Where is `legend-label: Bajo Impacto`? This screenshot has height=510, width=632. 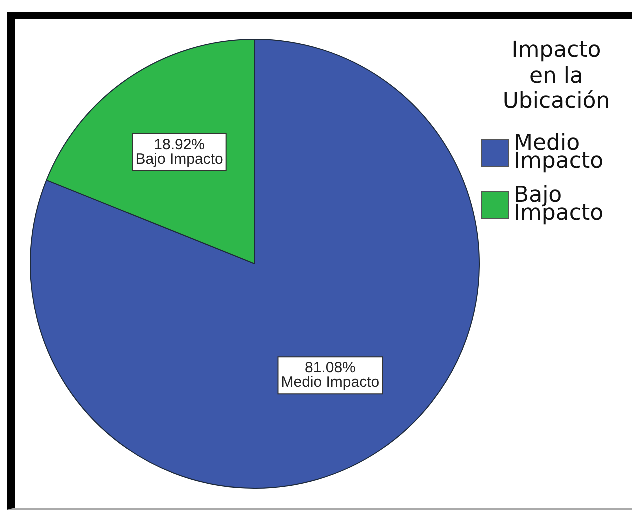 legend-label: Bajo Impacto is located at coordinates (559, 204).